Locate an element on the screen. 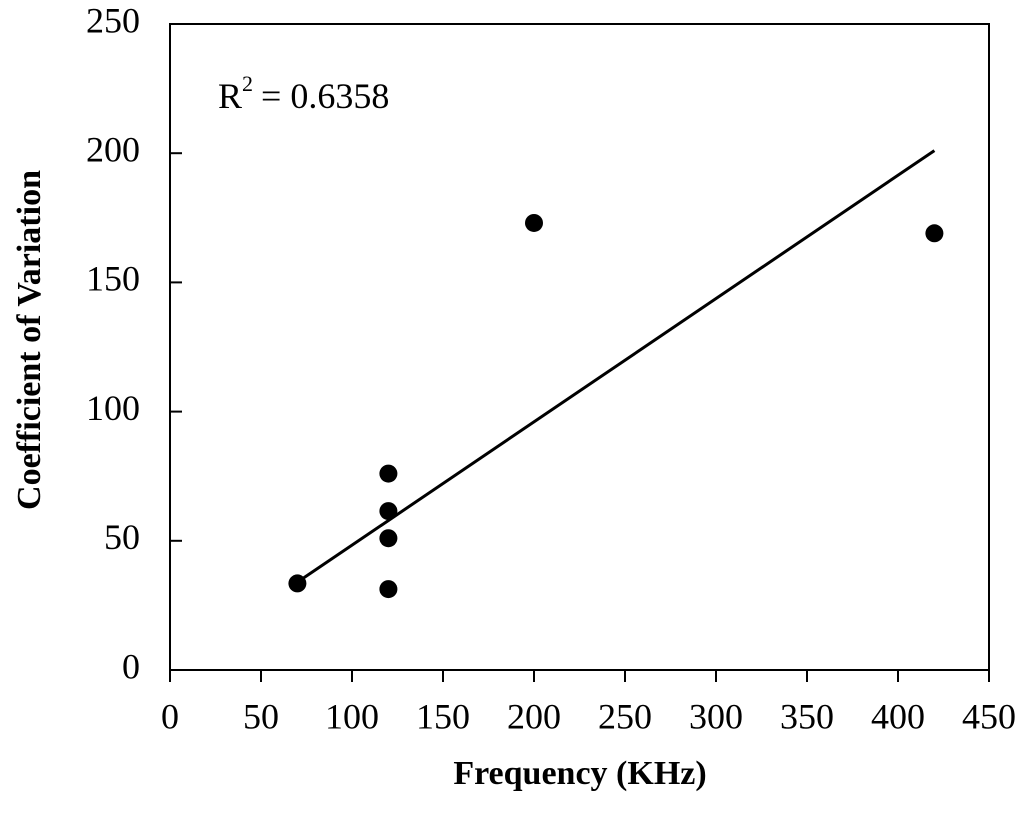 This screenshot has height=830, width=1026. y-tick-label: 150 is located at coordinates (113, 279).